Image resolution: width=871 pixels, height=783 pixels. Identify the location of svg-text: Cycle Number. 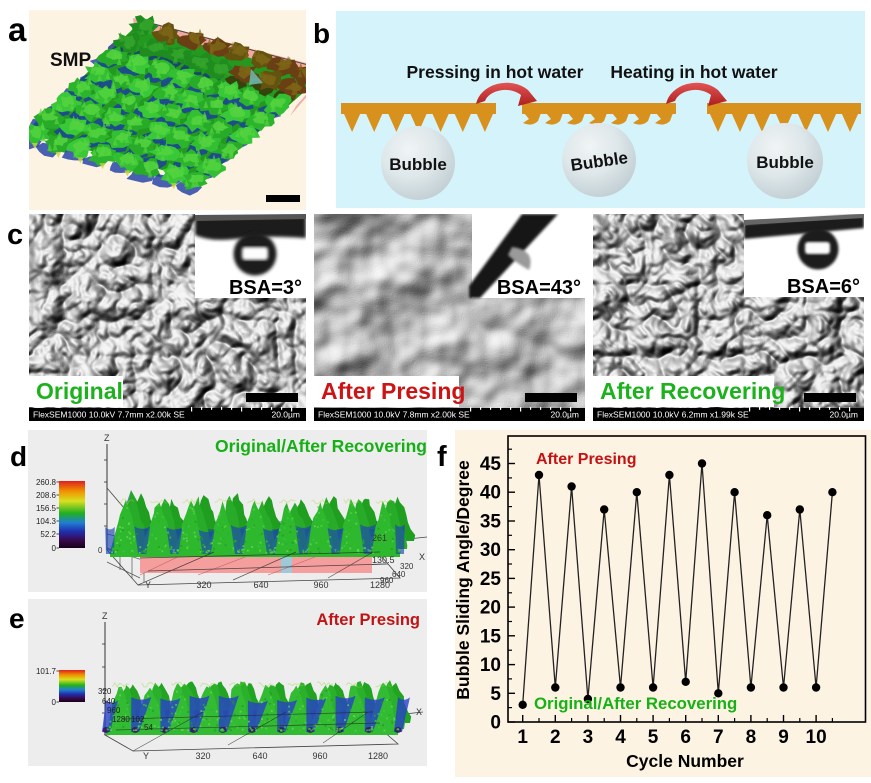
(685, 761).